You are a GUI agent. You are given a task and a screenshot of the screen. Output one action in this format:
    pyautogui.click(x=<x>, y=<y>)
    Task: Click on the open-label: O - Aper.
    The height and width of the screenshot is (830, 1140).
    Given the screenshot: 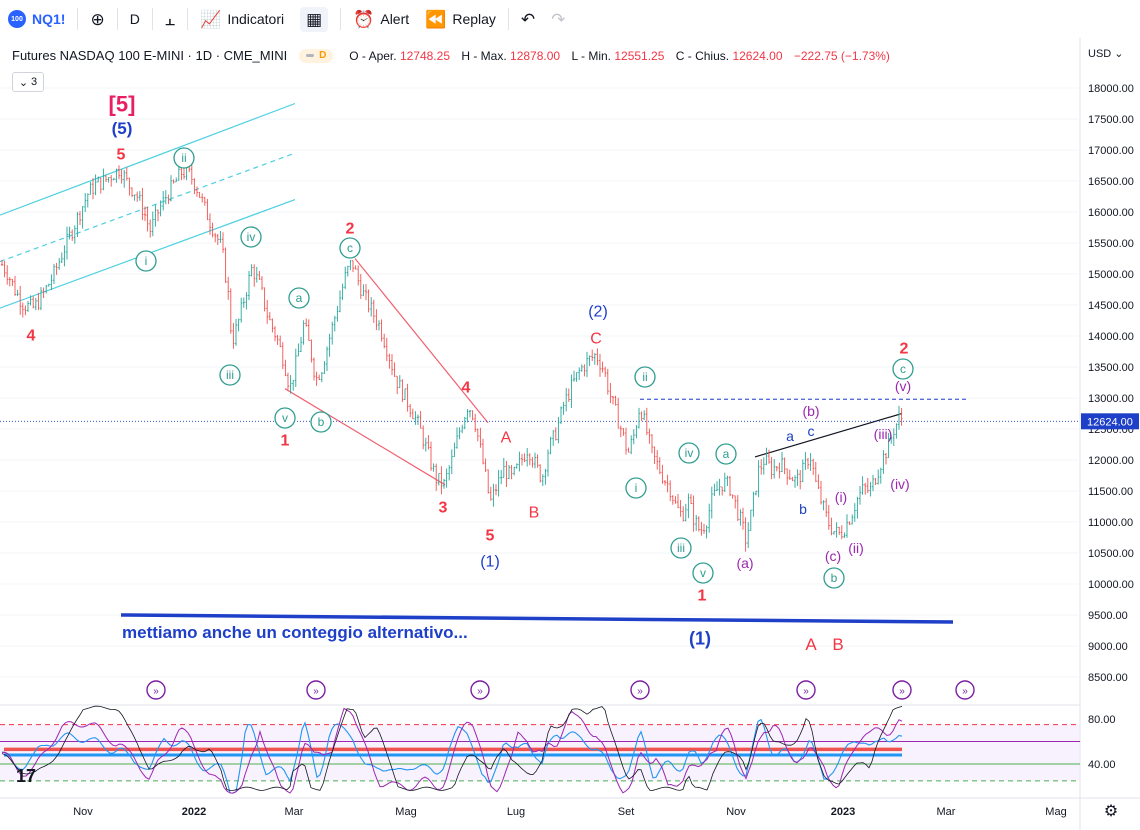 What is the action you would take?
    pyautogui.click(x=373, y=55)
    